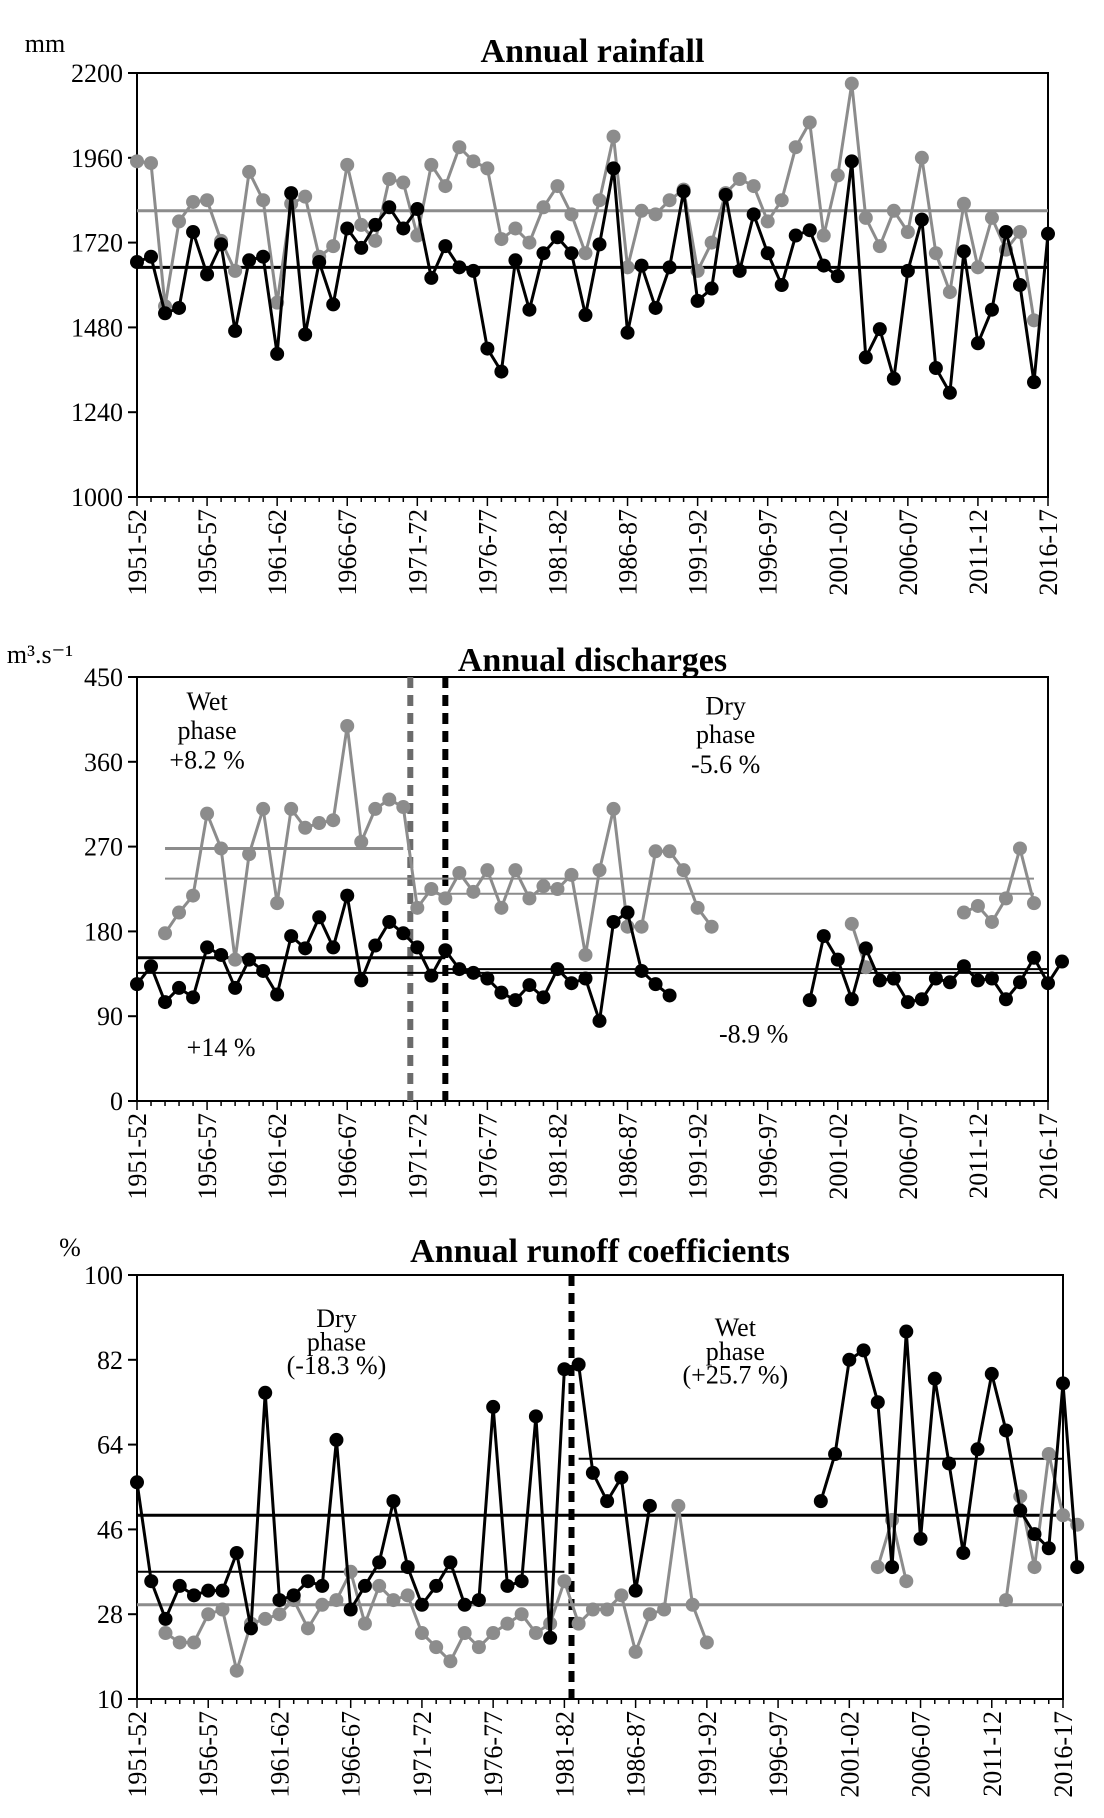 The image size is (1104, 1818). Describe the element at coordinates (40, 654) in the screenshot. I see `y-axis-label: m³.s⁻¹` at that location.